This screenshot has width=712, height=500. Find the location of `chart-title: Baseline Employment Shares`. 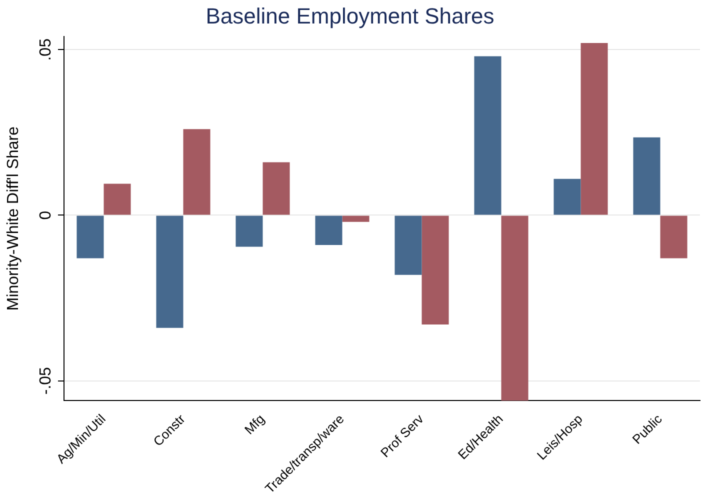

chart-title: Baseline Employment Shares is located at coordinates (350, 15).